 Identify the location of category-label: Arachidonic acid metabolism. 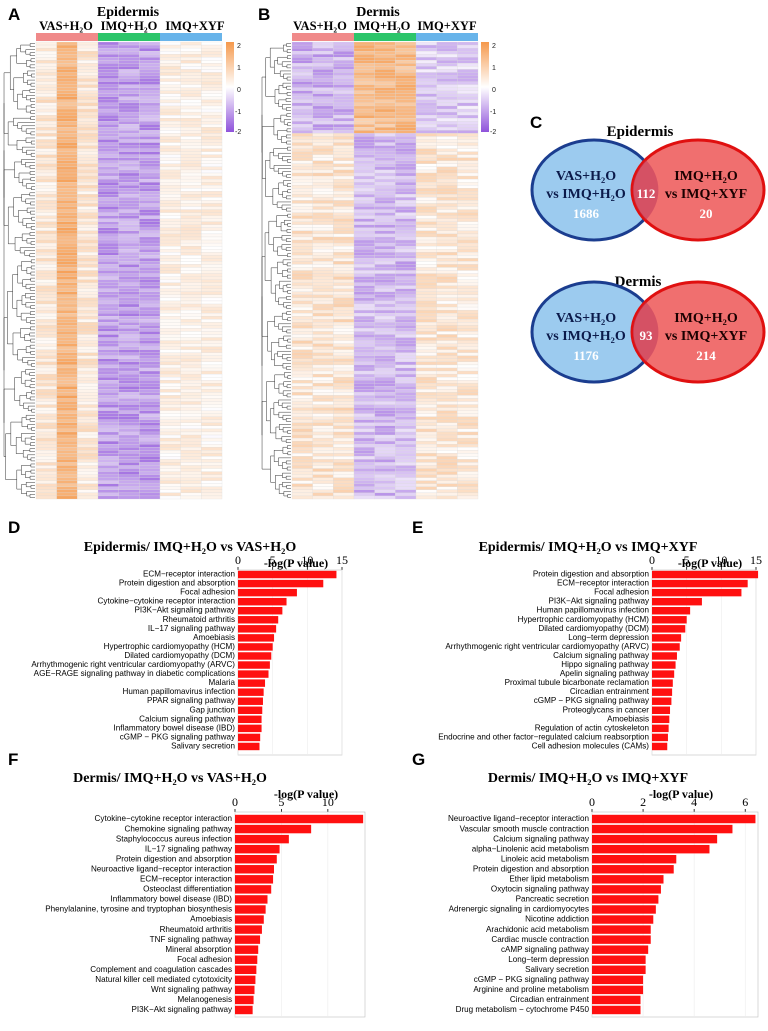
(537, 929).